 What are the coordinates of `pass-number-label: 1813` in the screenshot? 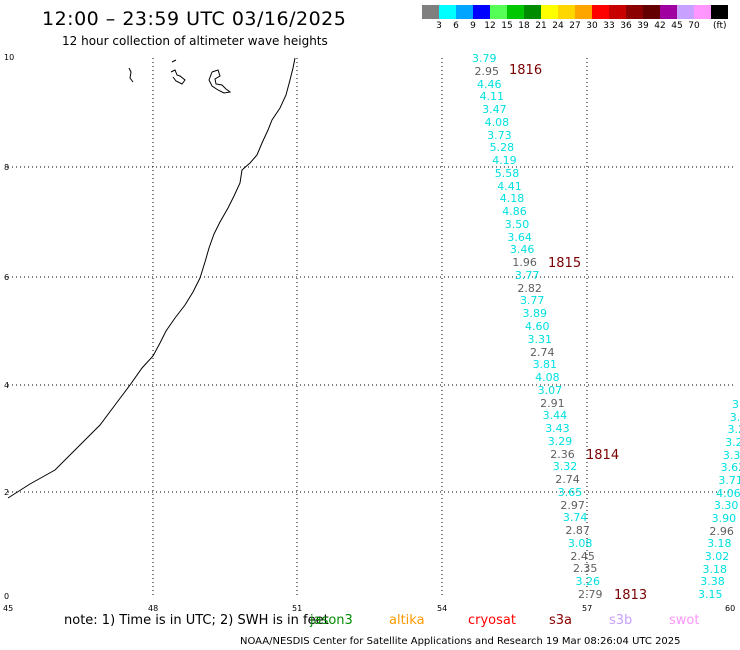 It's located at (631, 595).